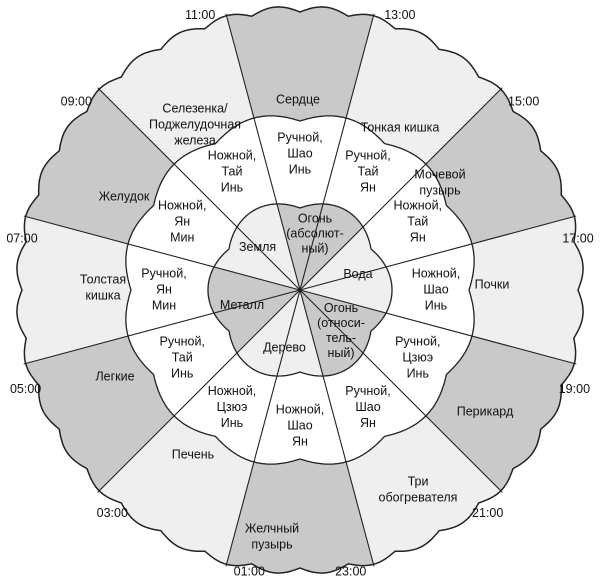 The image size is (600, 582). I want to click on element-label: Металл, so click(242, 305).